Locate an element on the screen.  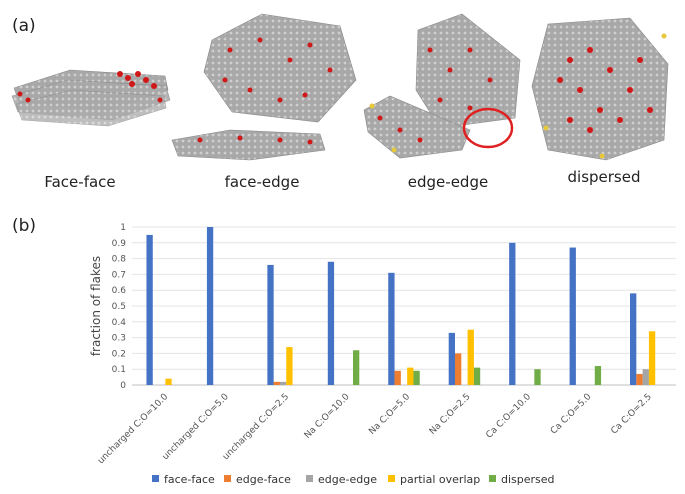
x-tick-label: Na C:O=2.5 is located at coordinates (450, 414).